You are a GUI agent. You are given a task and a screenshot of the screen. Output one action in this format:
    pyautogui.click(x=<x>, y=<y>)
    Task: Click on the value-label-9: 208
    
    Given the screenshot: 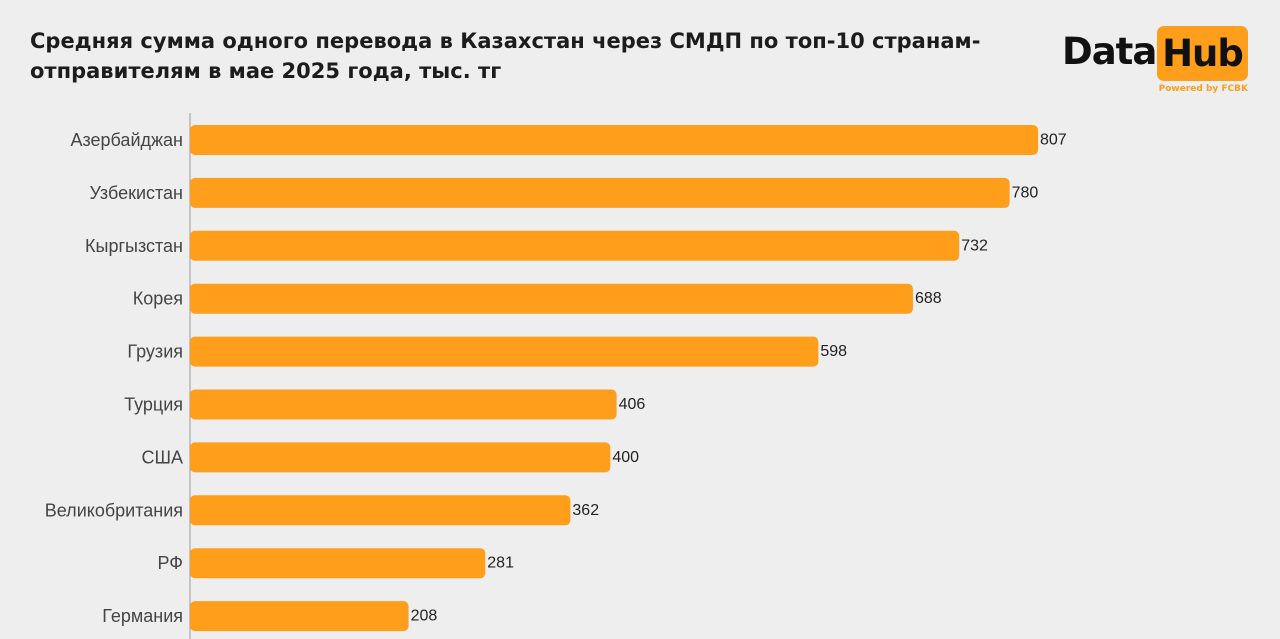 What is the action you would take?
    pyautogui.click(x=424, y=616)
    